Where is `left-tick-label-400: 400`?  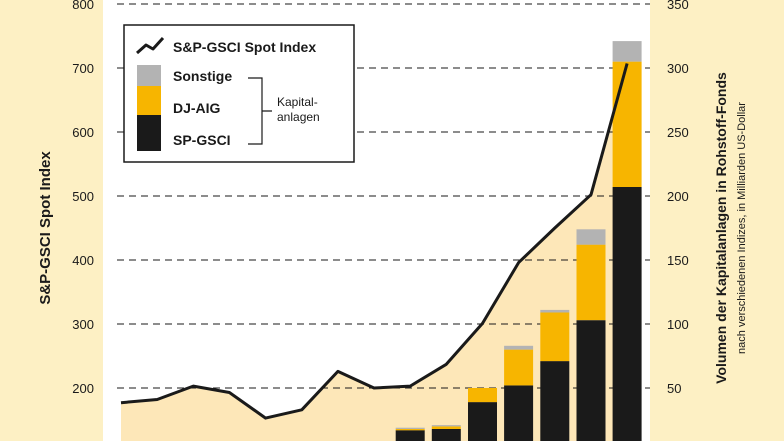 left-tick-label-400: 400 is located at coordinates (83, 260).